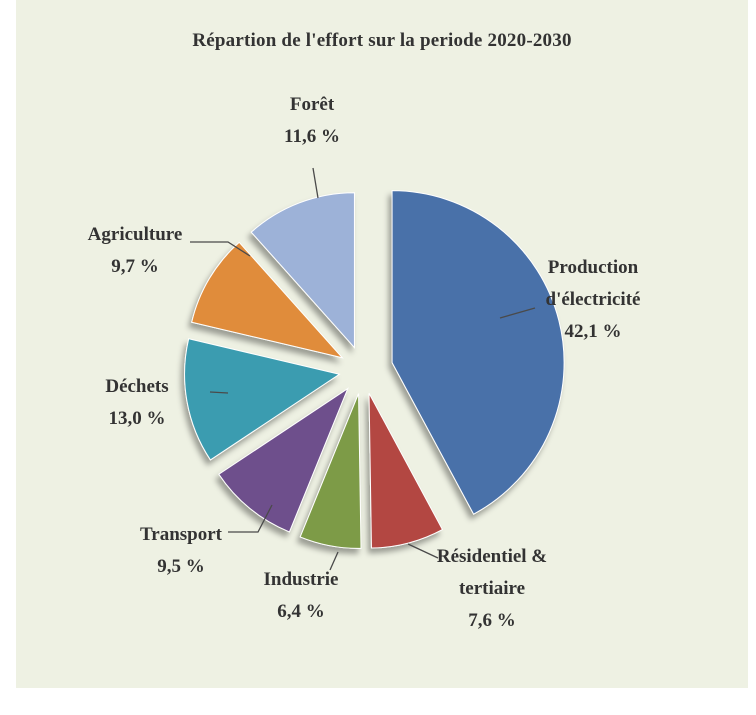  I want to click on slice-label: Transport 9,5 %, so click(181, 550).